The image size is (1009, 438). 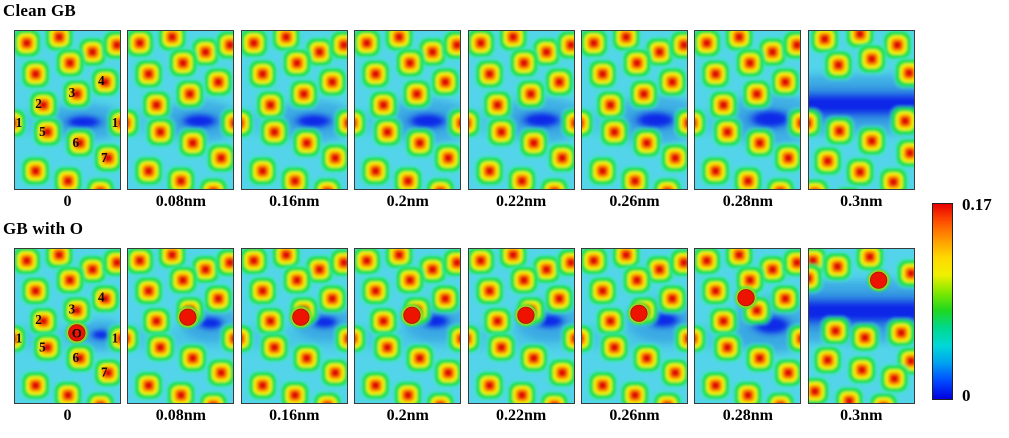 What do you see at coordinates (67, 415) in the screenshot?
I see `separation-label-0: 0` at bounding box center [67, 415].